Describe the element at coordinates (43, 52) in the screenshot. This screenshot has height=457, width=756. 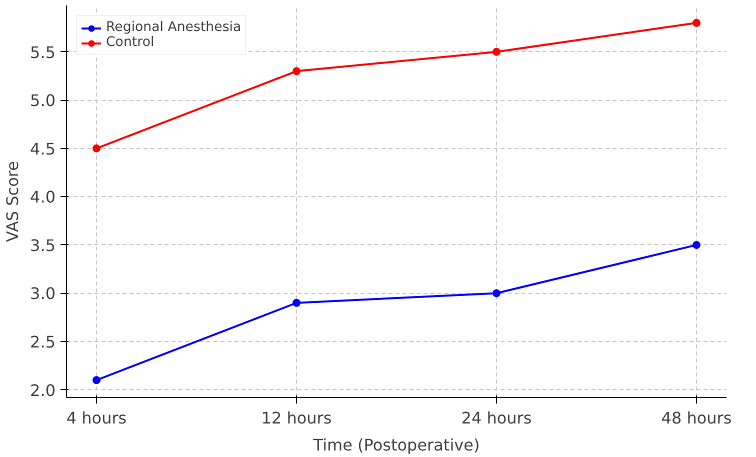
I see `y-tick-label: 5.5` at that location.